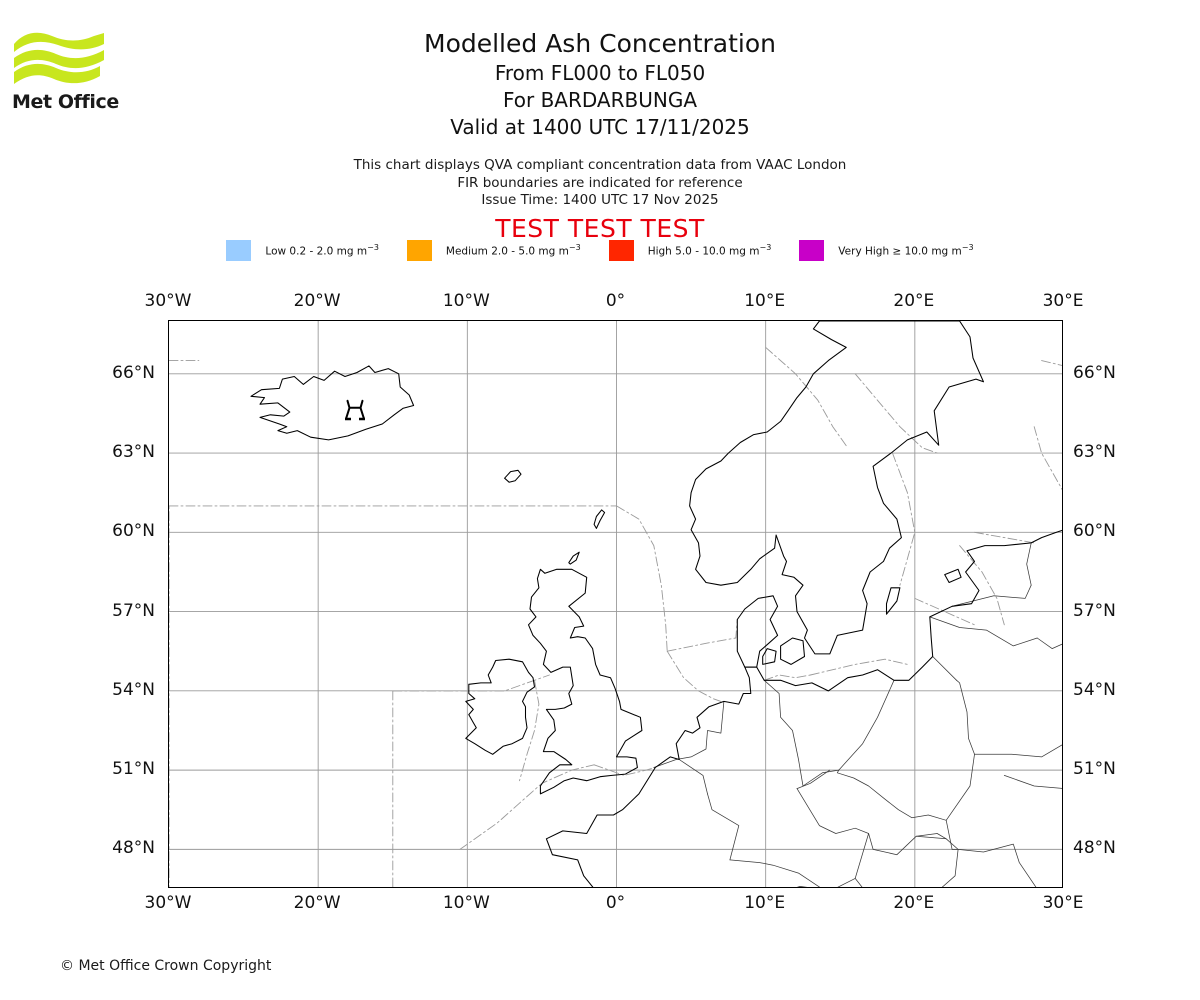 This screenshot has width=1200, height=1000. What do you see at coordinates (709, 250) in the screenshot?
I see `legend-high-label: High 5.0 - 10.0 mg m−3` at bounding box center [709, 250].